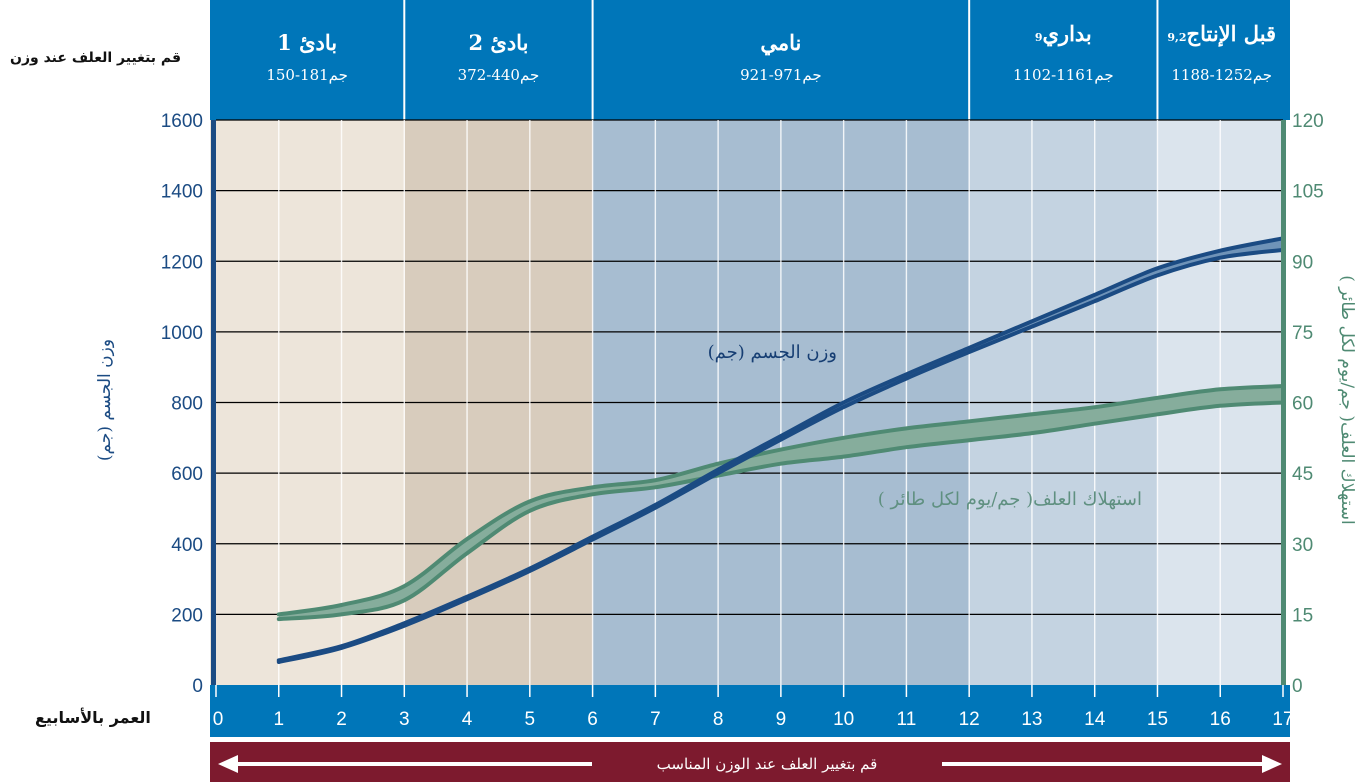 The image size is (1362, 782). I want to click on series-label-weight: وزن الجسم (جم), so click(772, 352).